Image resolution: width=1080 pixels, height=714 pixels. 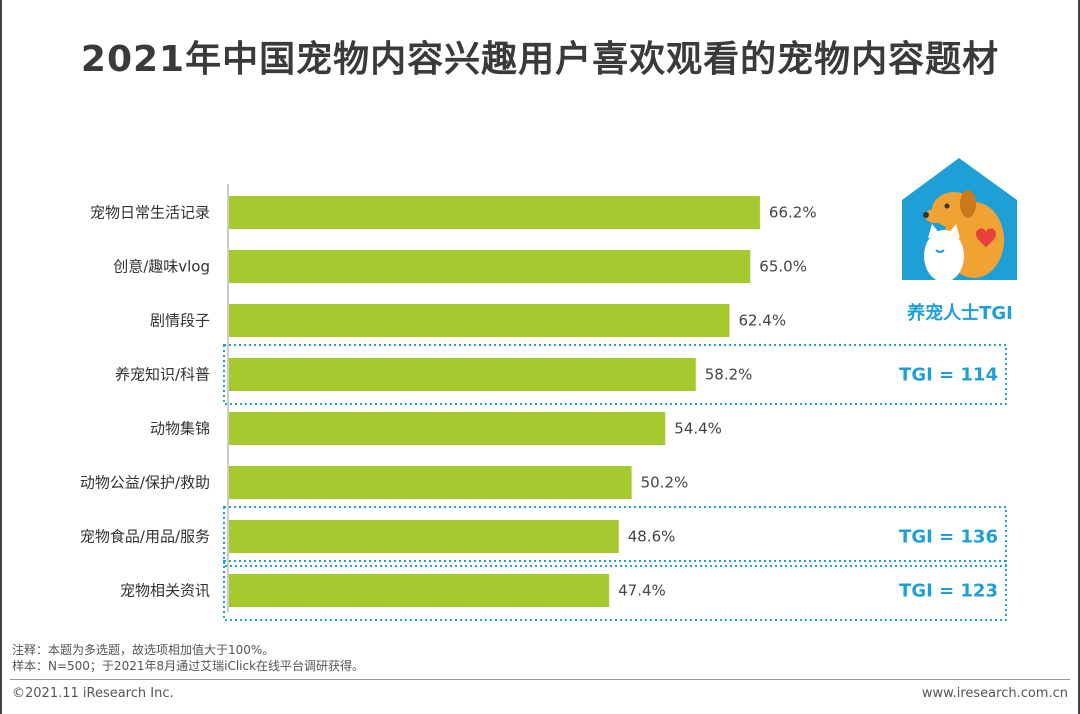 What do you see at coordinates (948, 591) in the screenshot?
I see `tgi-label: TGI = 123` at bounding box center [948, 591].